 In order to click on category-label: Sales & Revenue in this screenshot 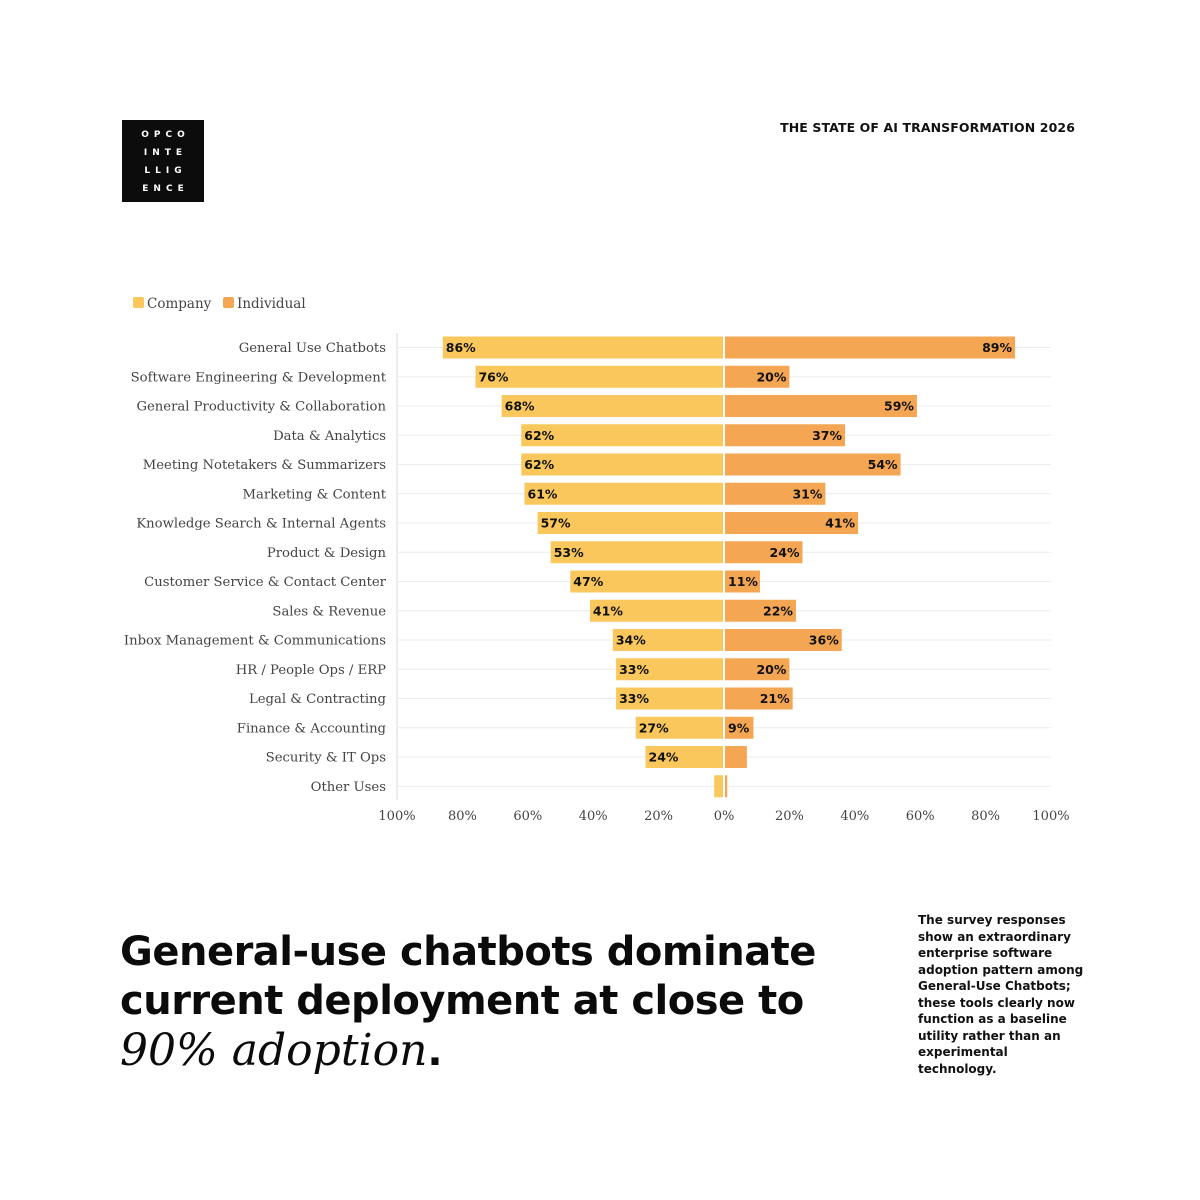, I will do `click(329, 611)`.